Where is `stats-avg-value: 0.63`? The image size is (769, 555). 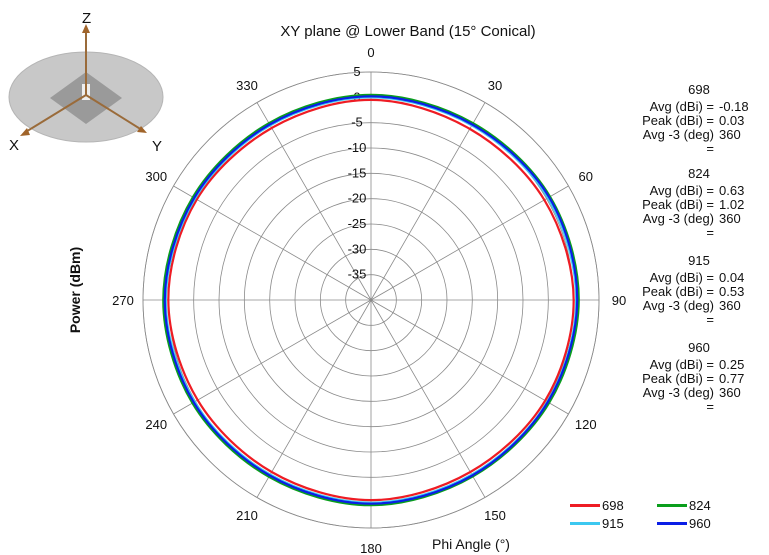
stats-avg-value: 0.63 is located at coordinates (732, 190).